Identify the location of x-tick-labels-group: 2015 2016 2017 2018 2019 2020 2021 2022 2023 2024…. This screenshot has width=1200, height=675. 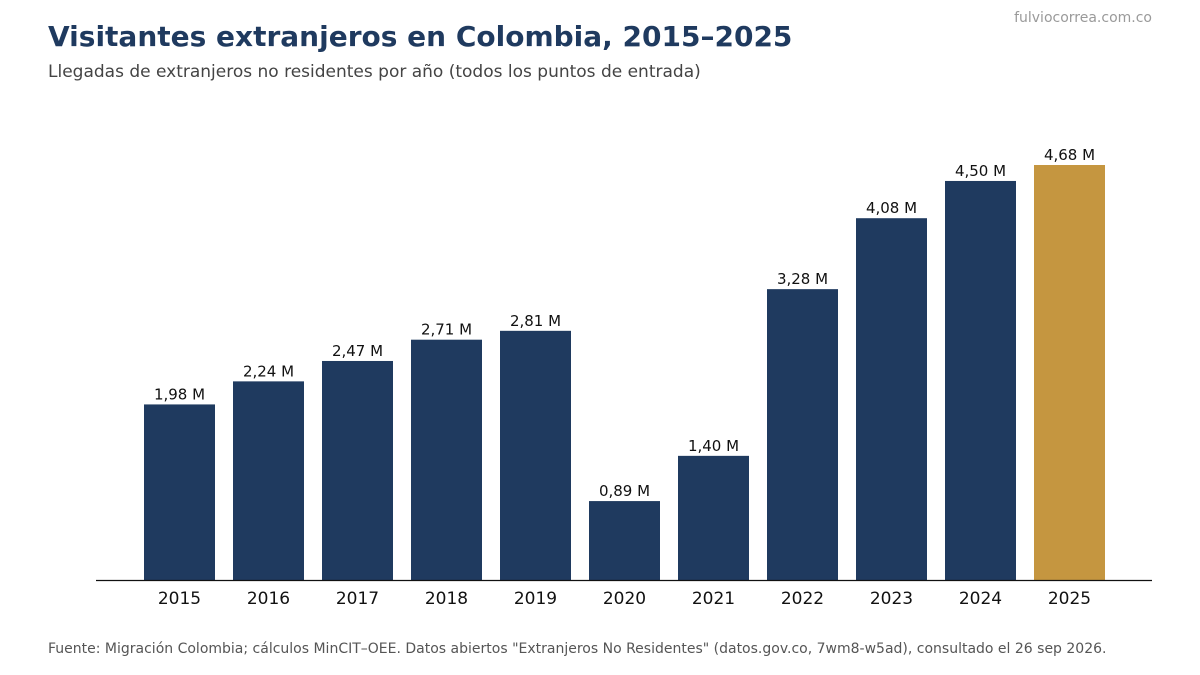
(624, 599).